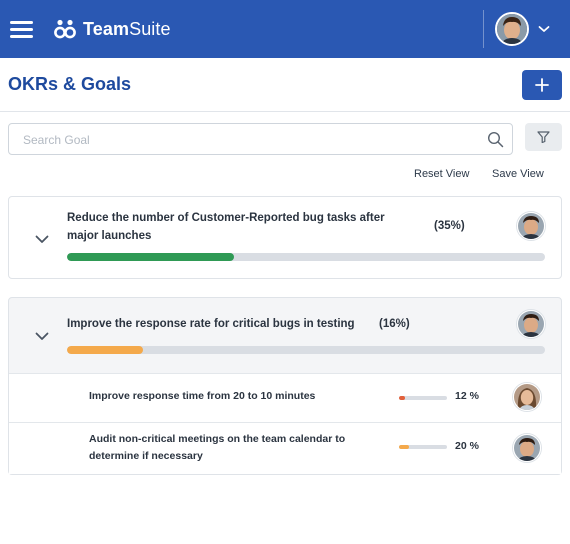 The image size is (570, 544). Describe the element at coordinates (127, 28) in the screenshot. I see `brand-name: TeamSuite` at that location.